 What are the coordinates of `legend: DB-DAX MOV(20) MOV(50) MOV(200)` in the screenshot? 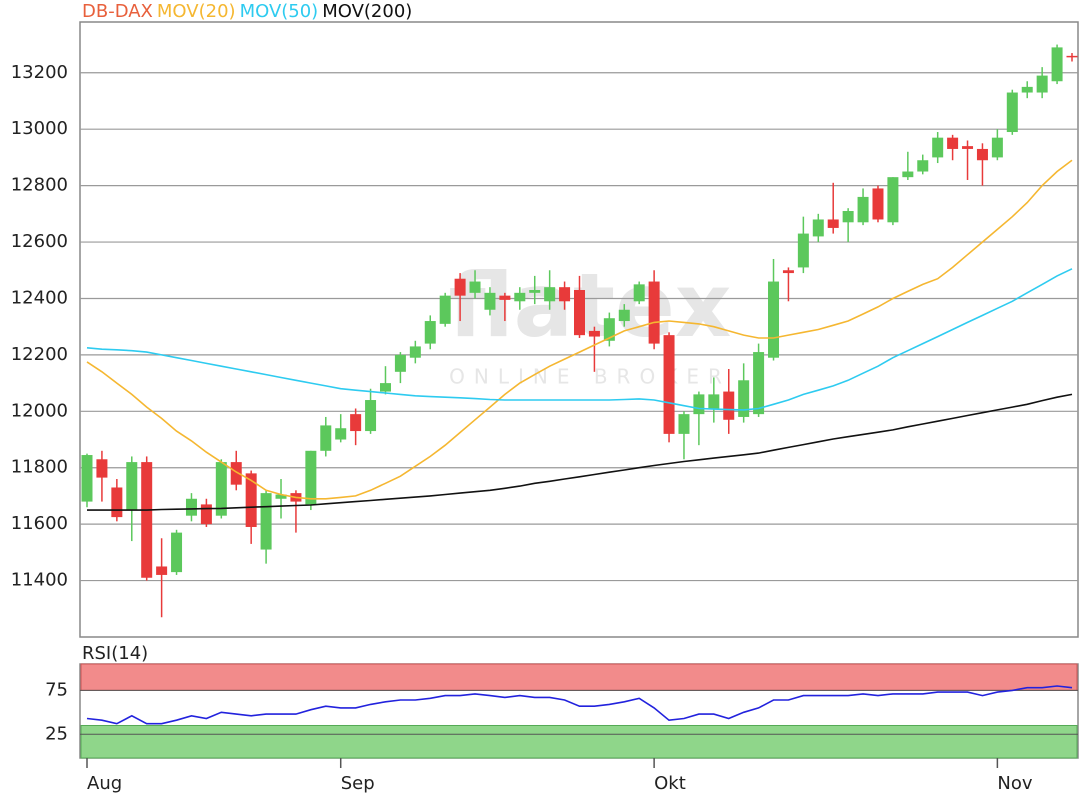 It's located at (247, 11).